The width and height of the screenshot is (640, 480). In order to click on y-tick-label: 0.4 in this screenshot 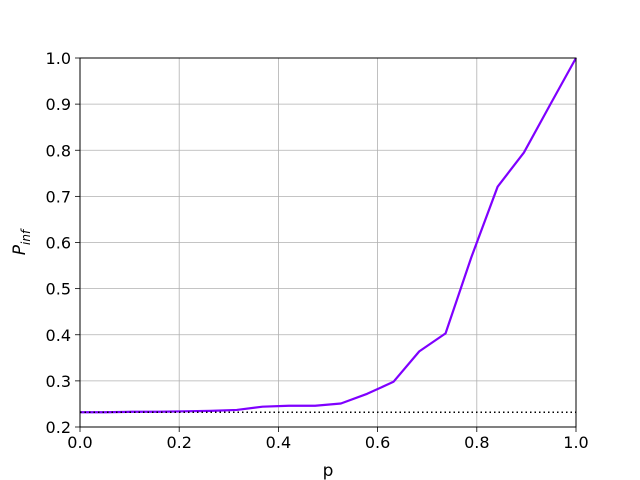, I will do `click(58, 335)`.